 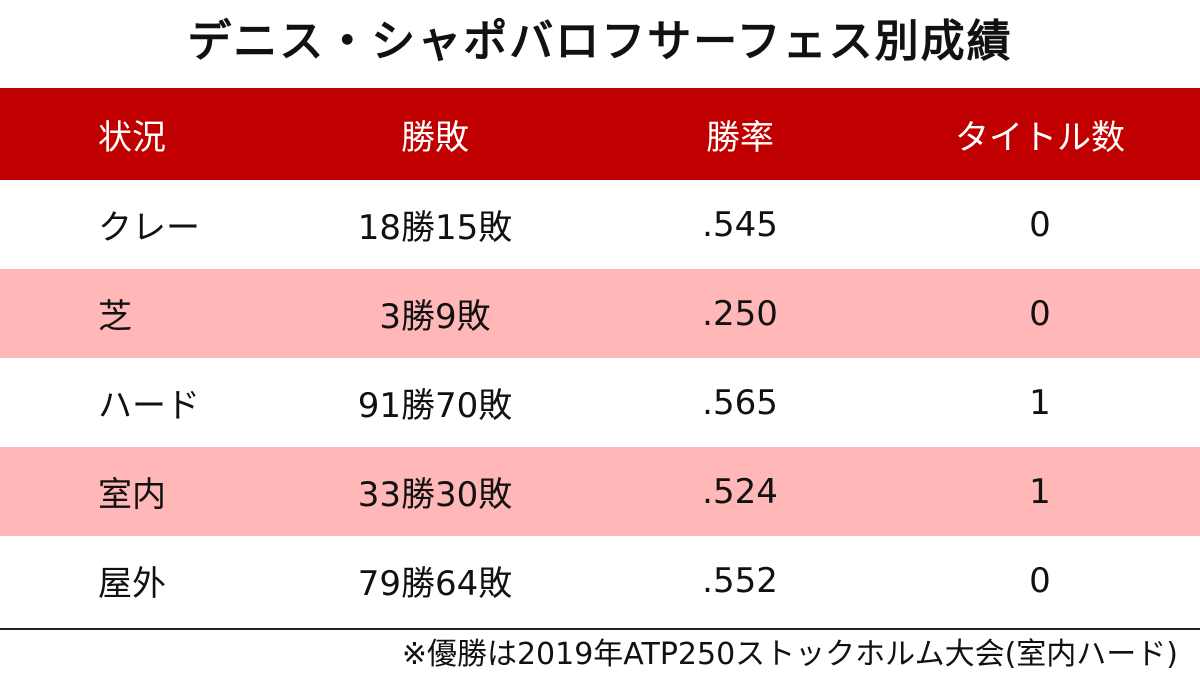 I want to click on header-record: 勝敗, so click(x=435, y=137).